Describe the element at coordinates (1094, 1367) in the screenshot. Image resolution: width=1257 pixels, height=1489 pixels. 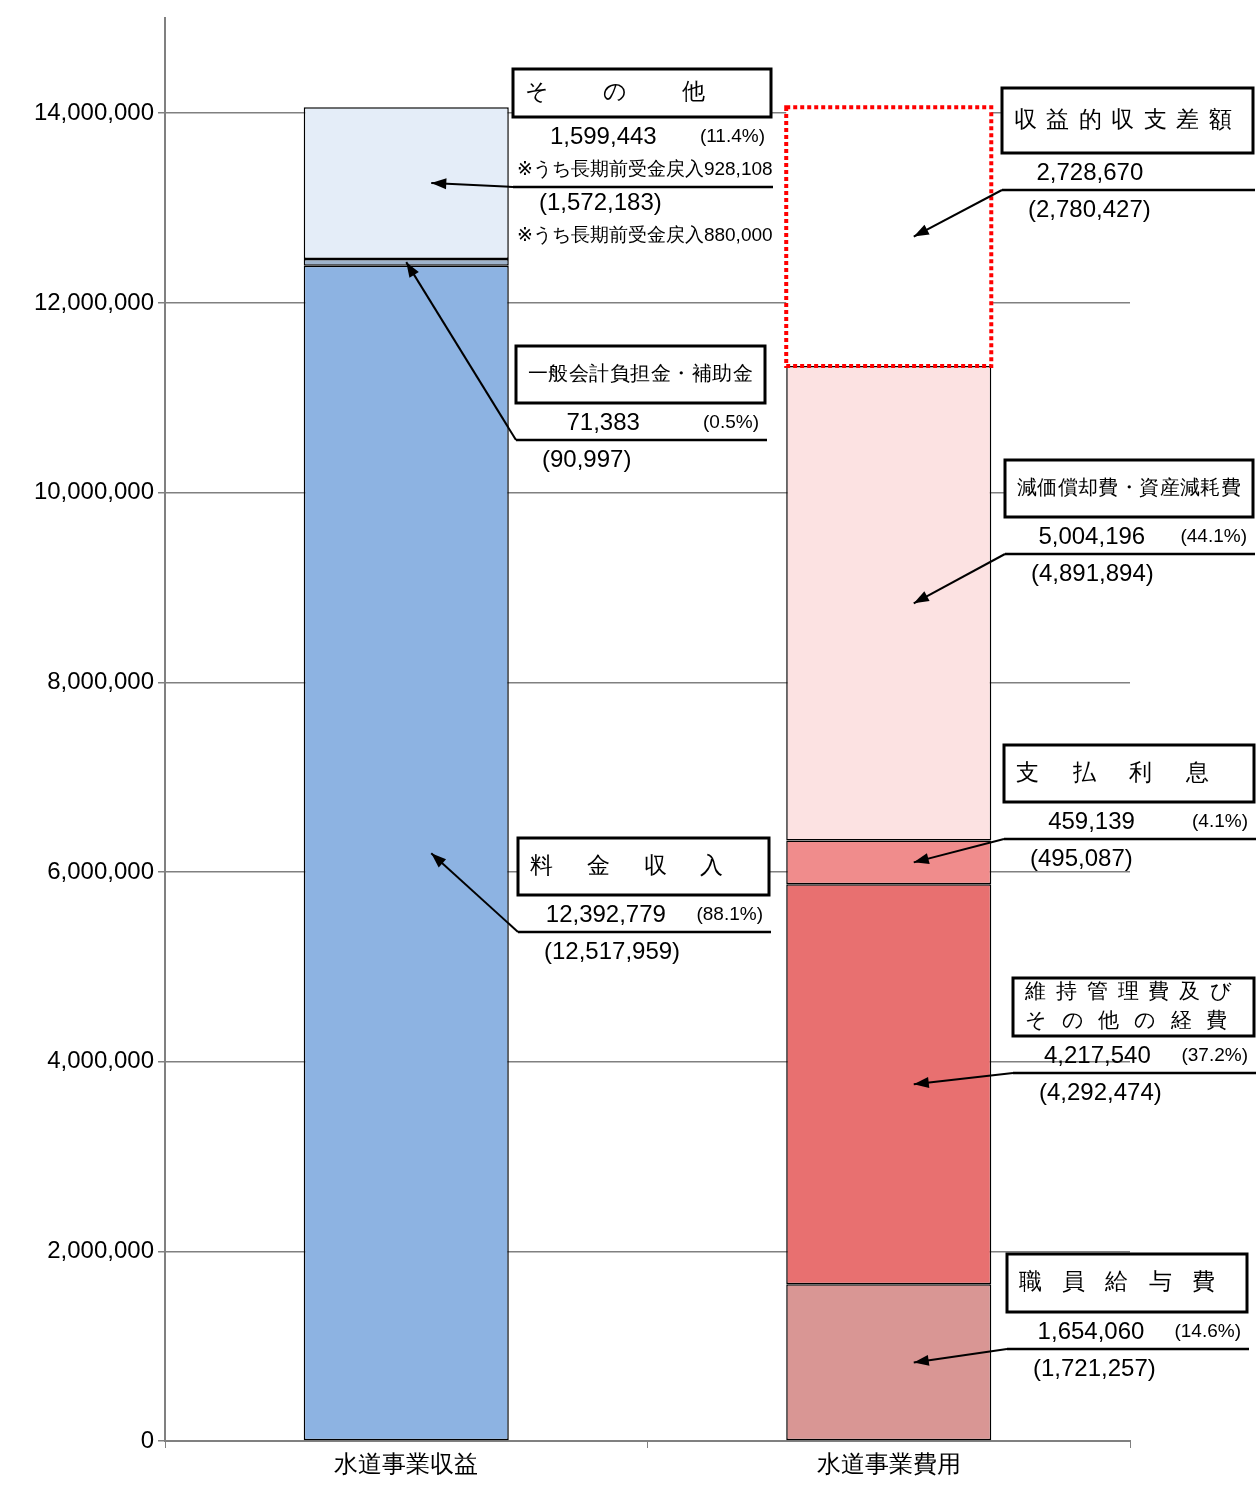
I see `annotation: (1,721,257)` at that location.